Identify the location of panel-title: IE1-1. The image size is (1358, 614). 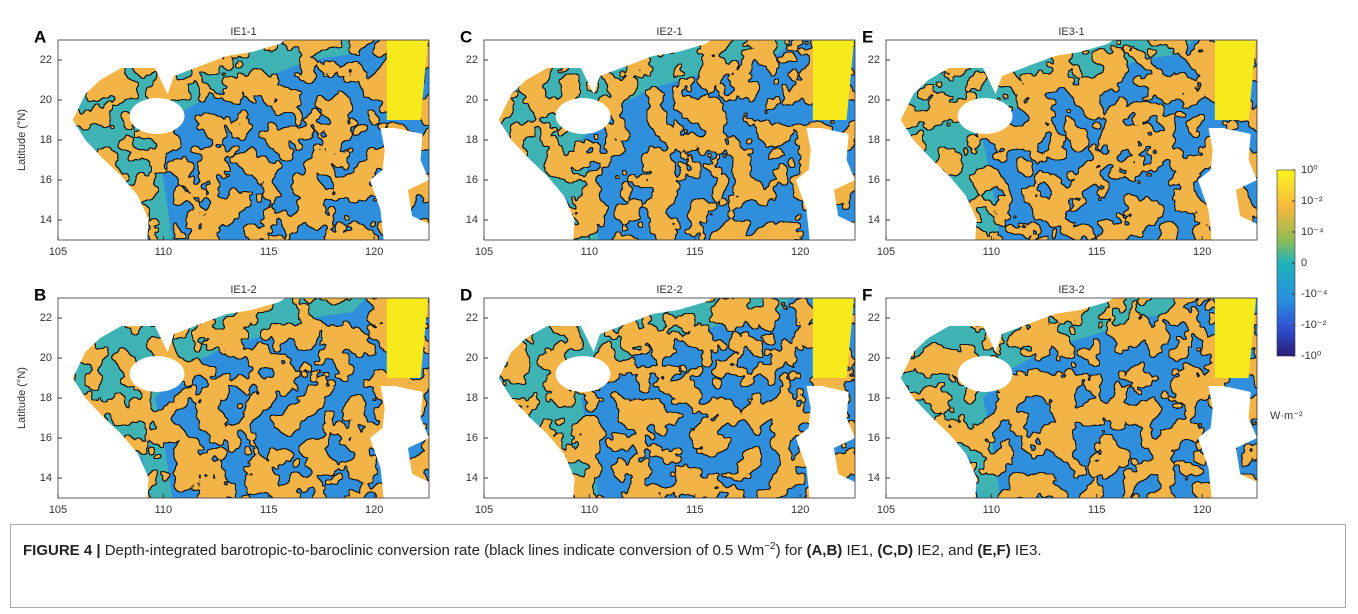
(243, 32).